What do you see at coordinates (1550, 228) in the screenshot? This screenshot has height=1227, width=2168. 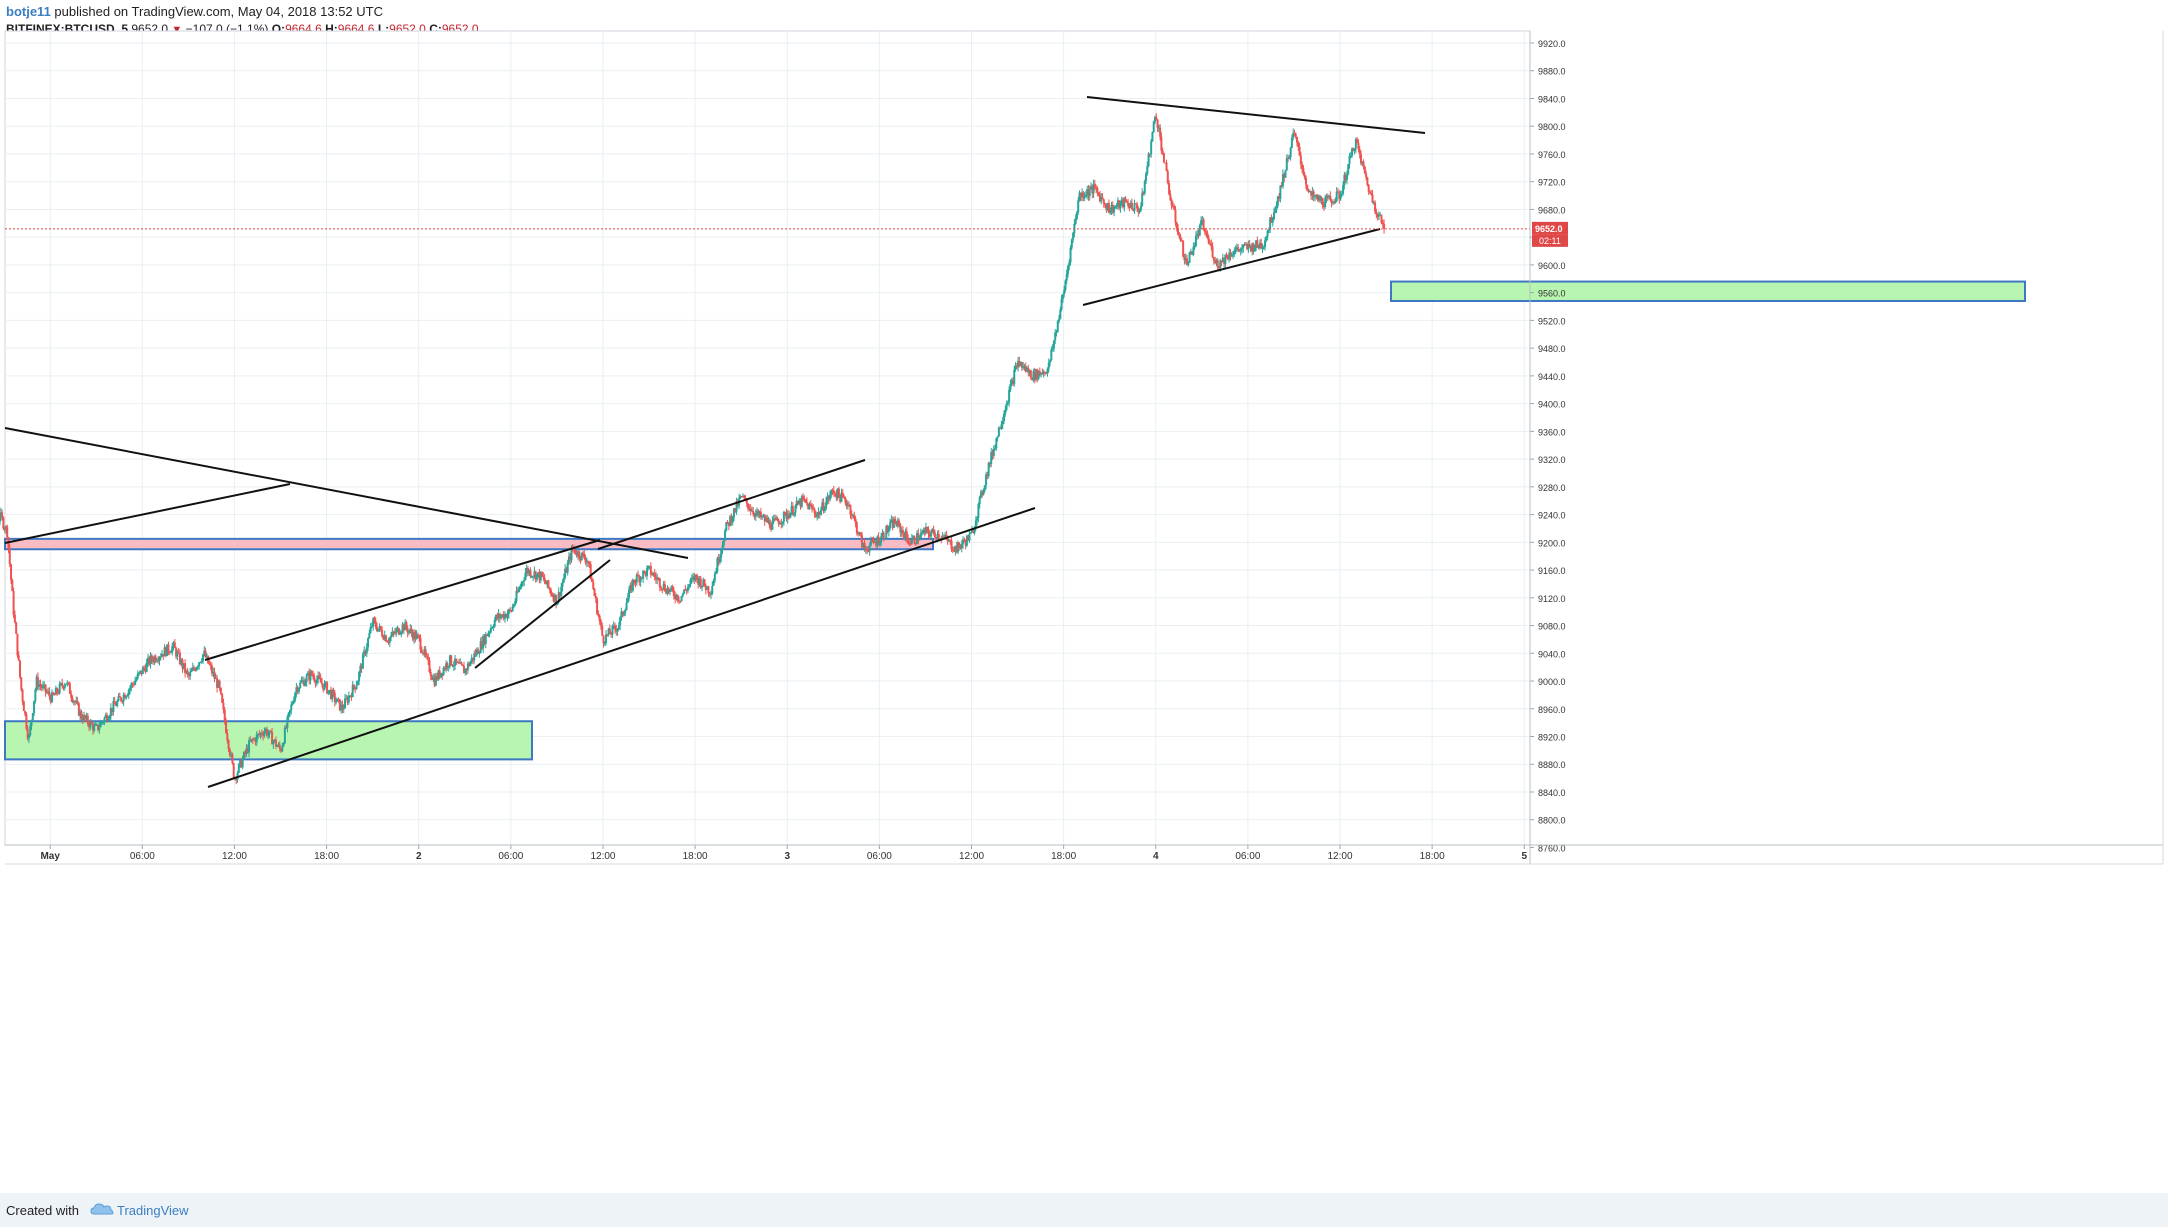 I see `last-price-tag` at bounding box center [1550, 228].